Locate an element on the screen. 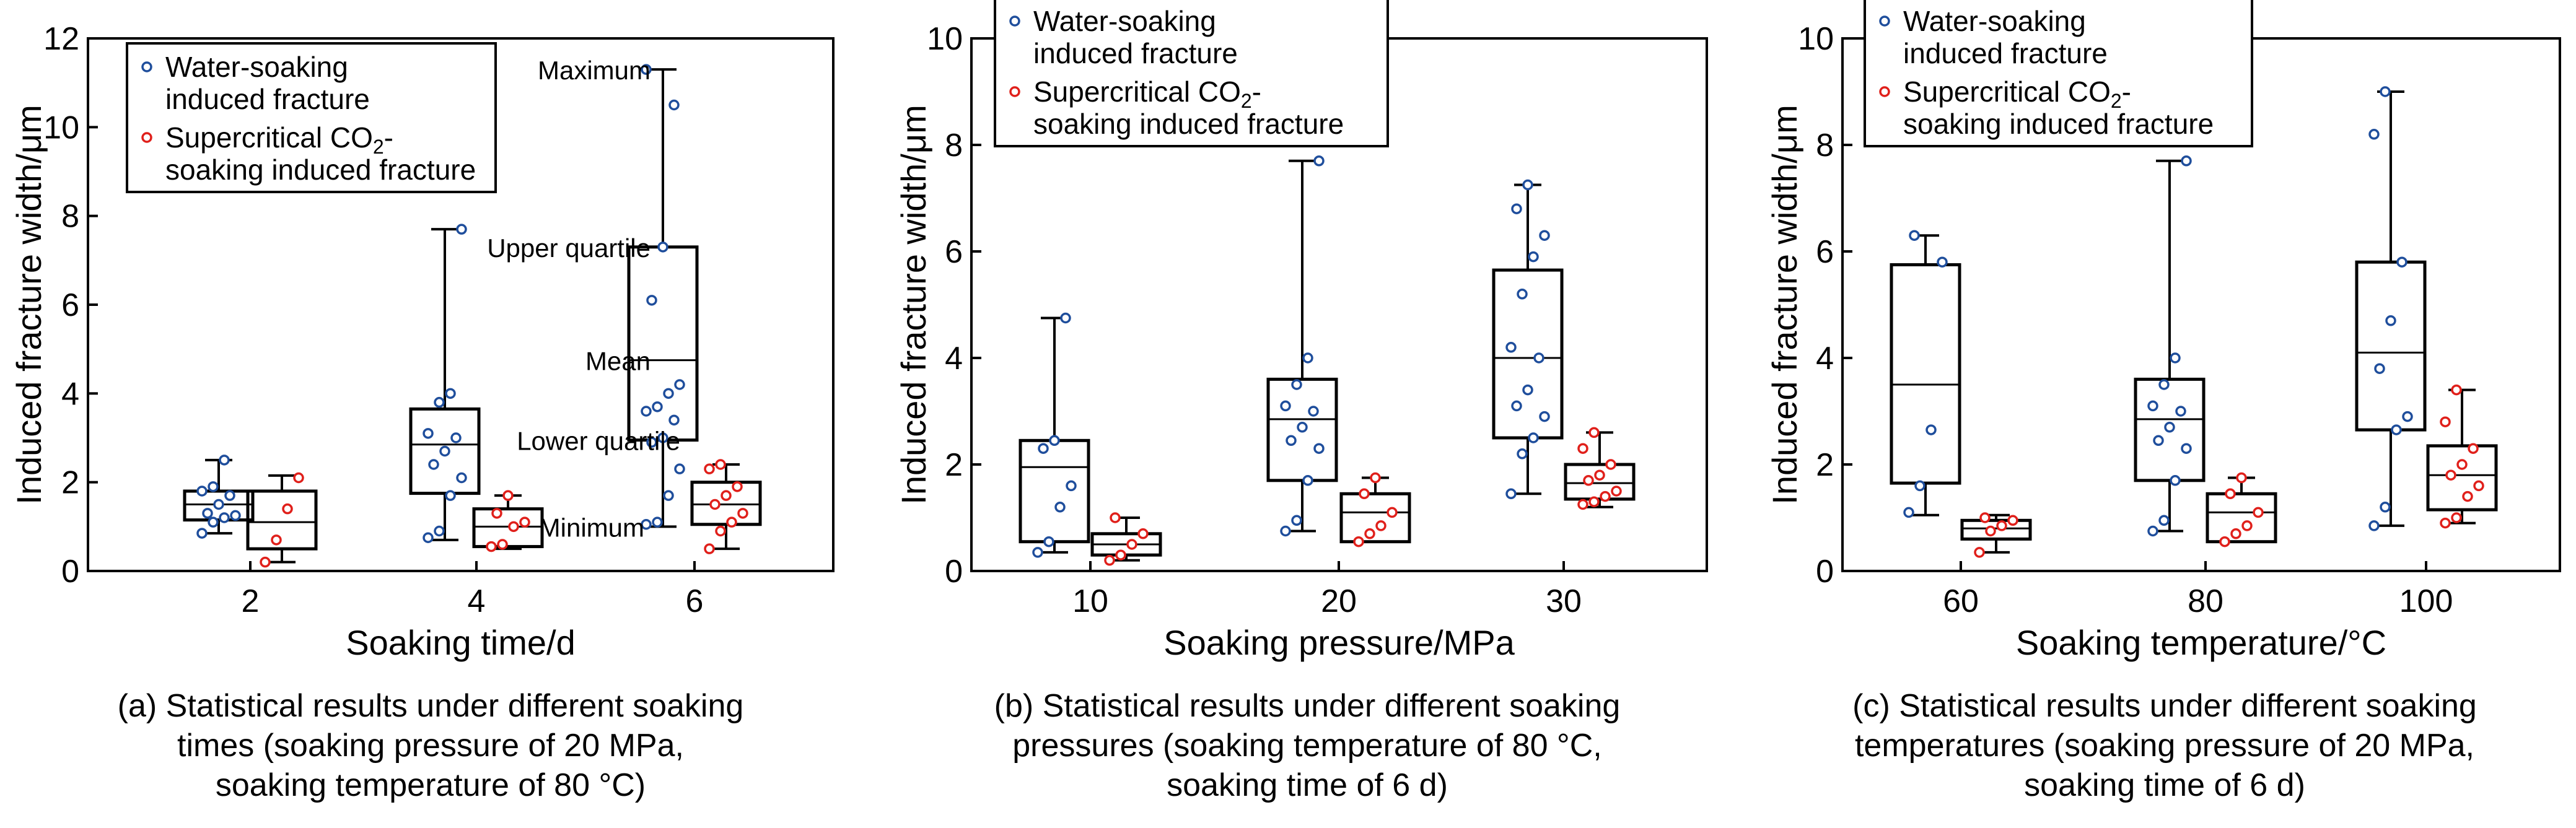  y-tick-label: 2 is located at coordinates (70, 483).